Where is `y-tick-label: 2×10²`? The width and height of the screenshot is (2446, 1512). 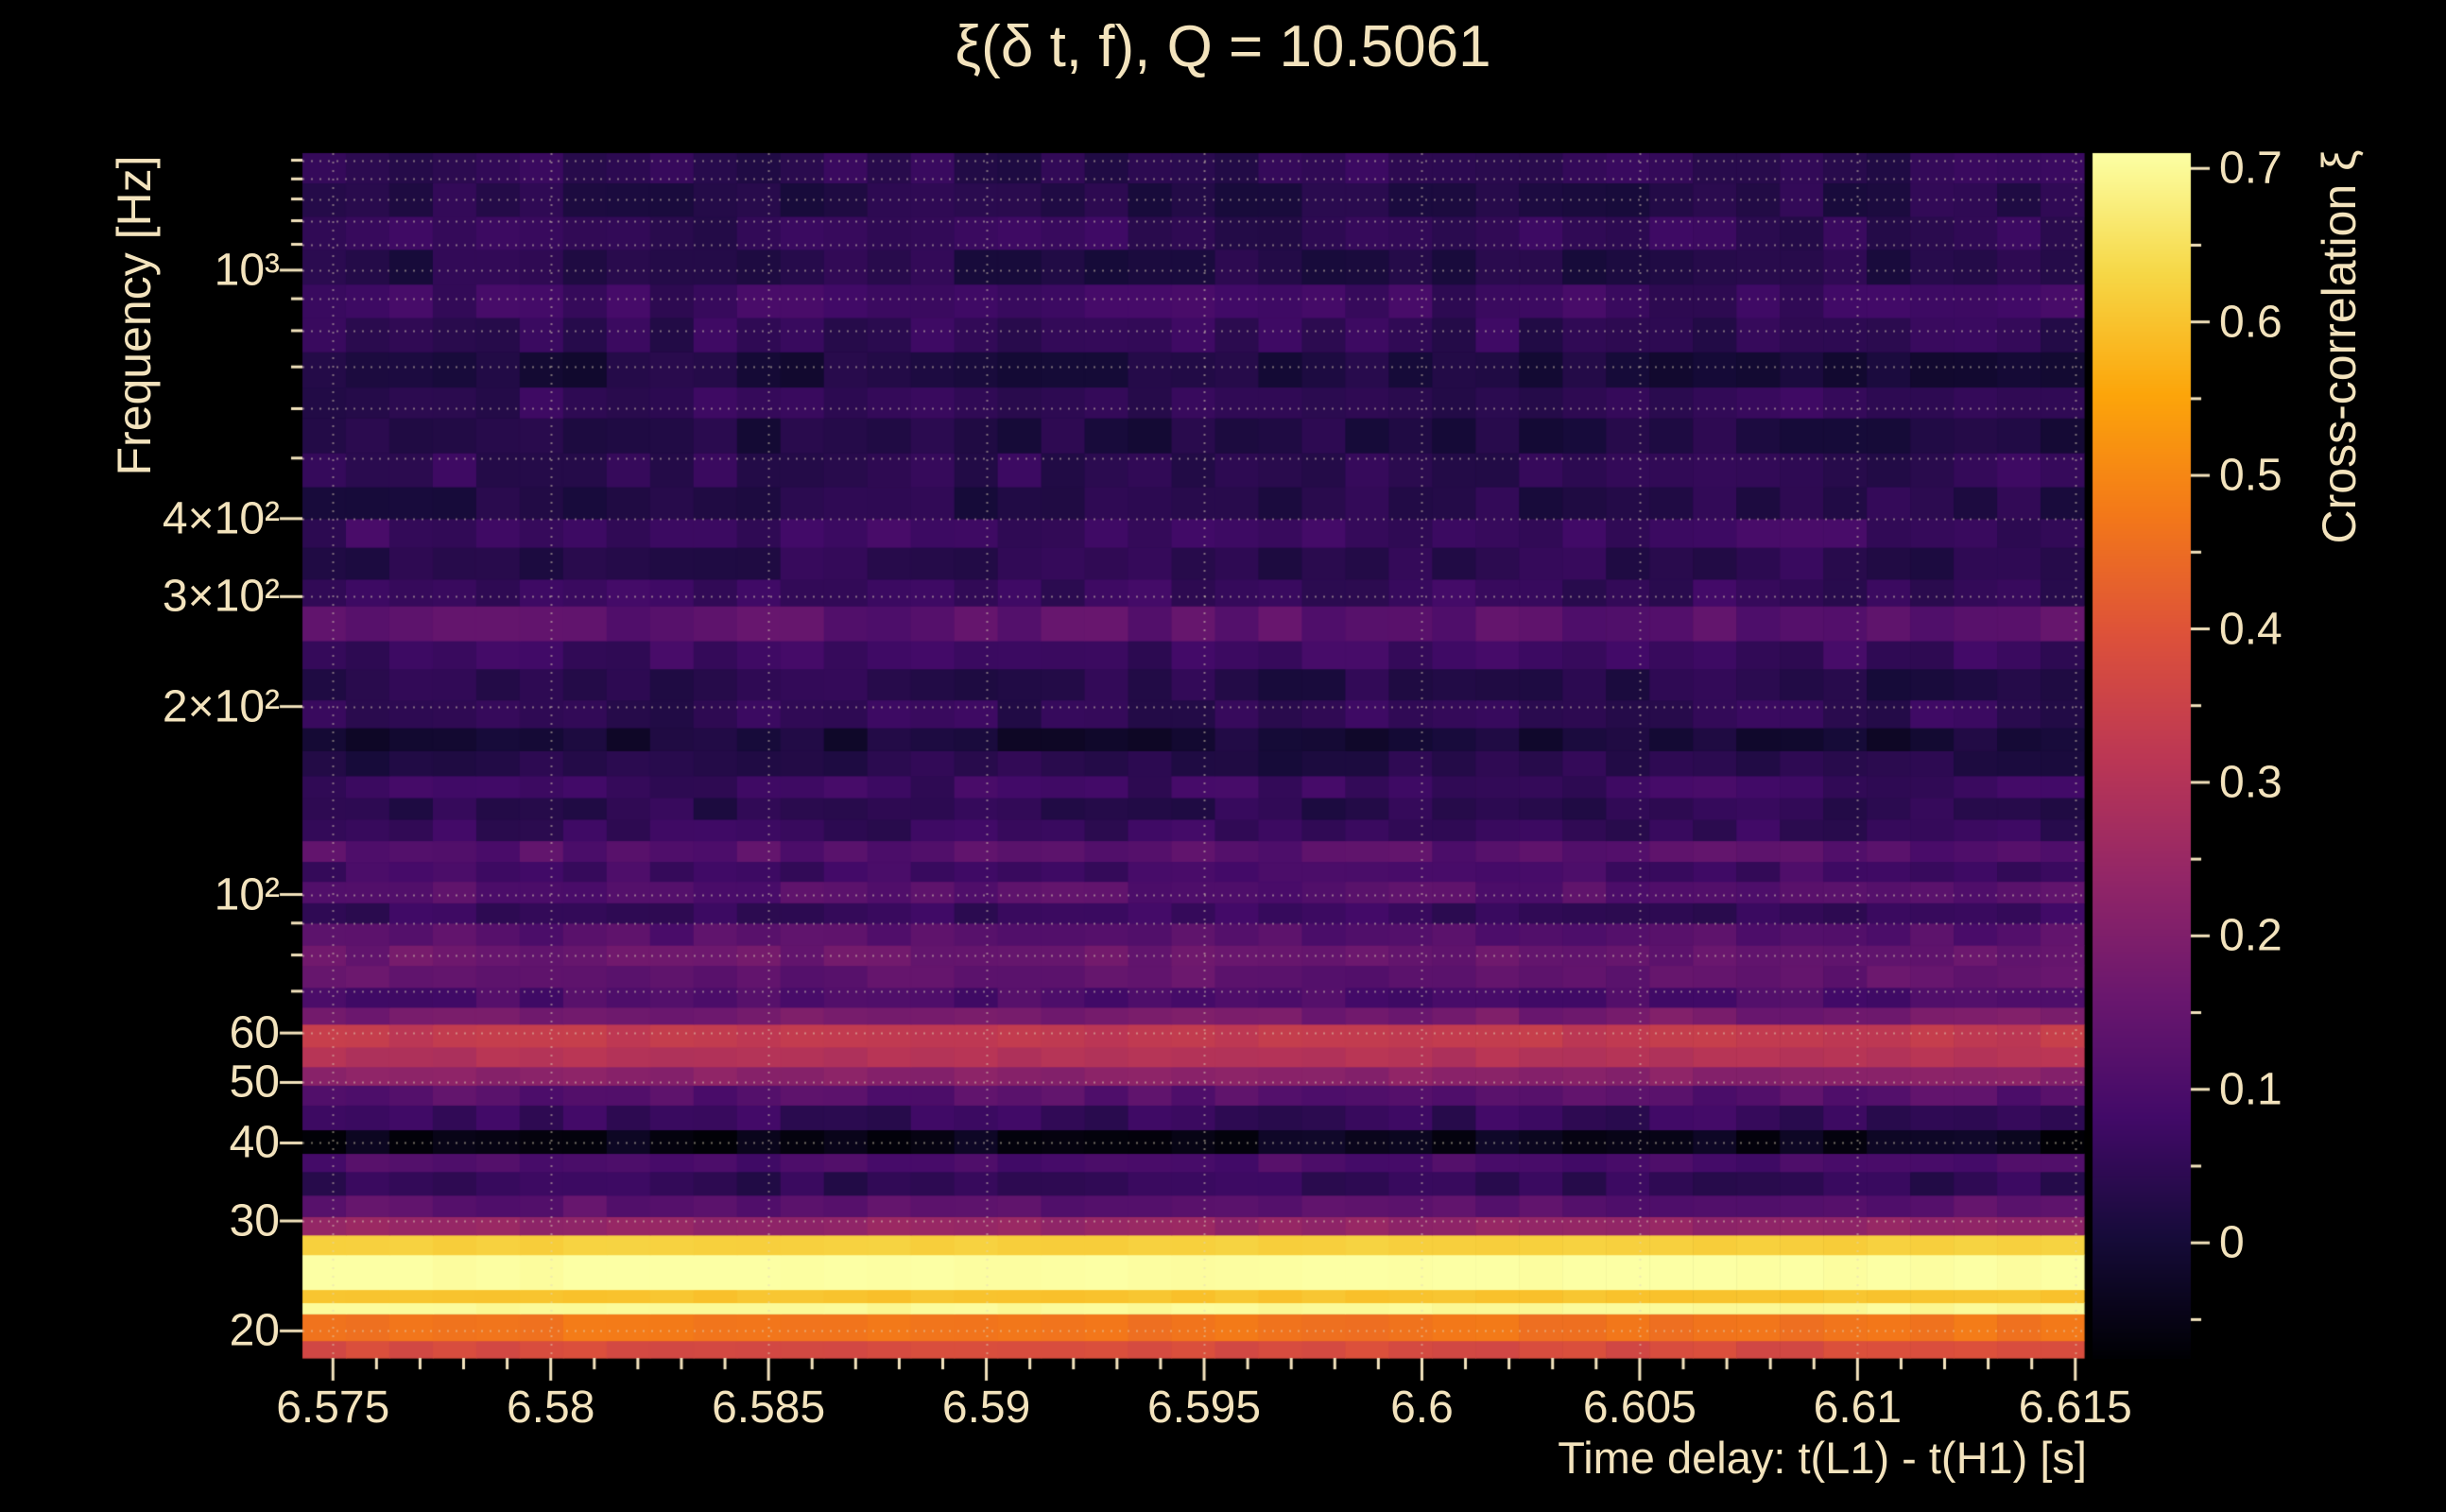
y-tick-label: 2×10² is located at coordinates (221, 706).